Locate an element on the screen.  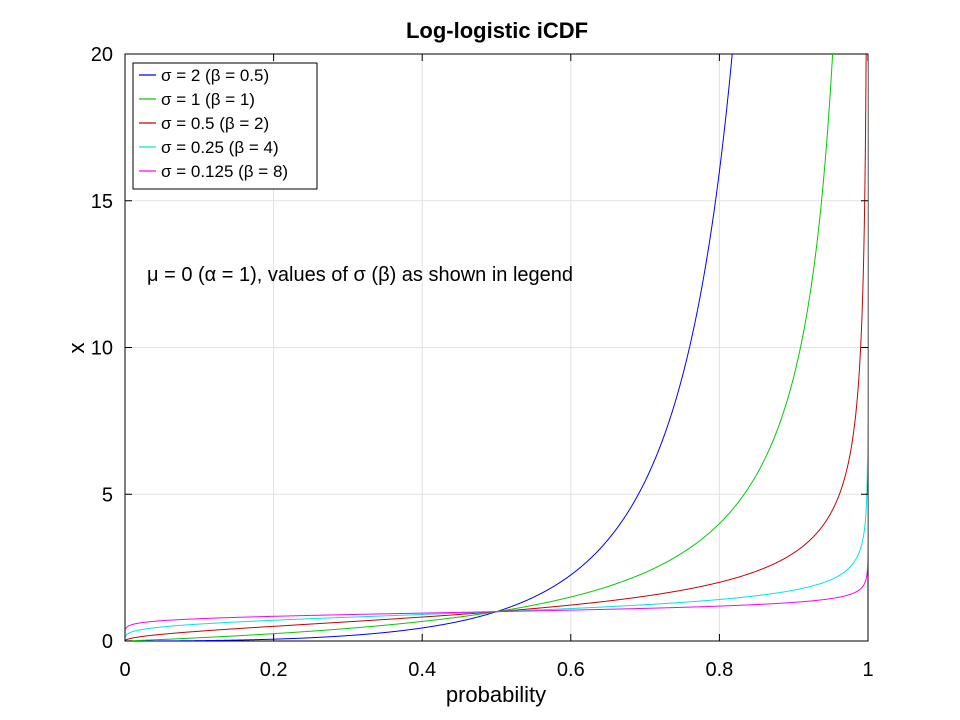
series-line is located at coordinates (496, 561).